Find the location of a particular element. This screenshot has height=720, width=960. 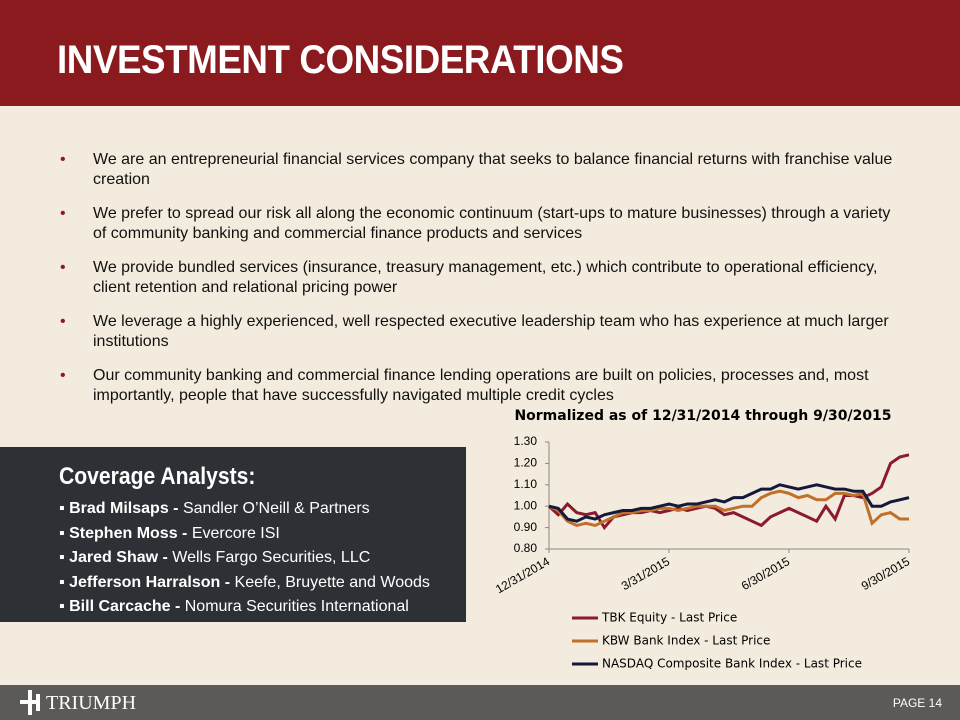

logo-icon is located at coordinates (30, 702).